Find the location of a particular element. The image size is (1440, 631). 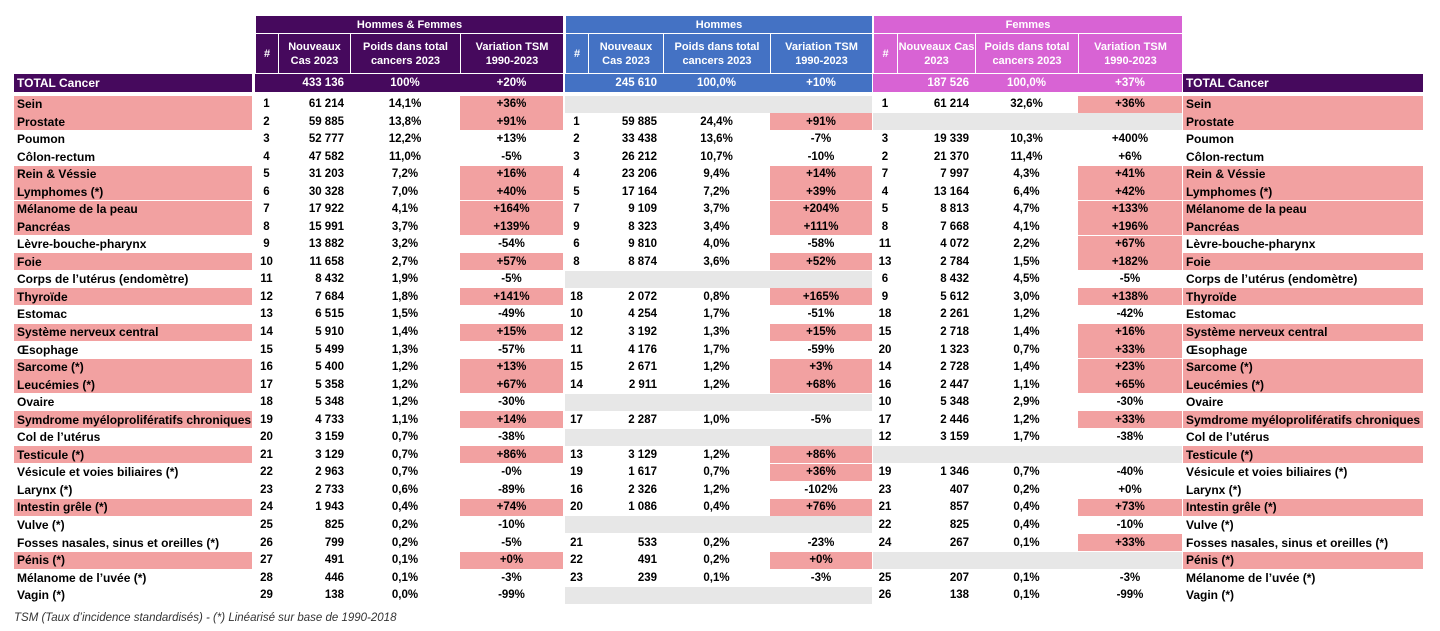

new-cases: 4 176 is located at coordinates (642, 349).